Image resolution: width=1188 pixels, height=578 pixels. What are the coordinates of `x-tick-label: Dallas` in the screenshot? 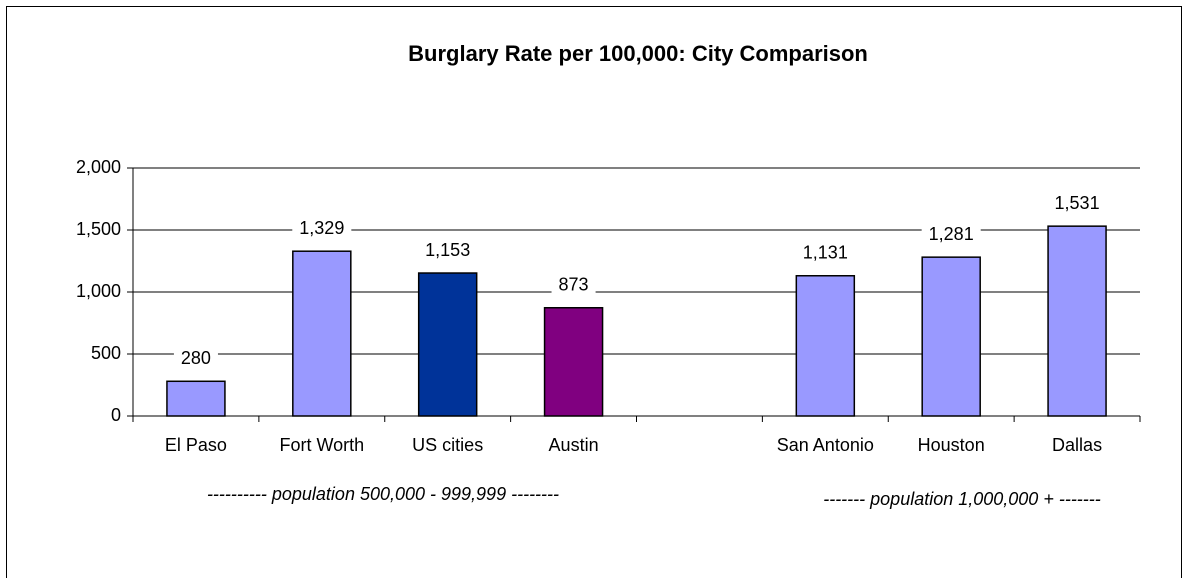 It's located at (1077, 445).